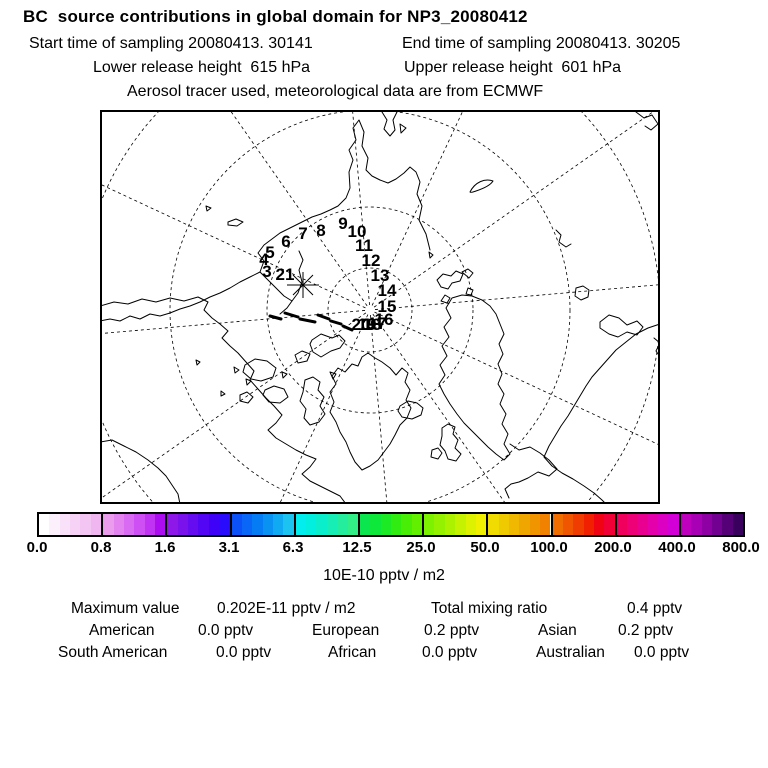 The width and height of the screenshot is (768, 768). What do you see at coordinates (269, 252) in the screenshot?
I see `track-point-5: 5` at bounding box center [269, 252].